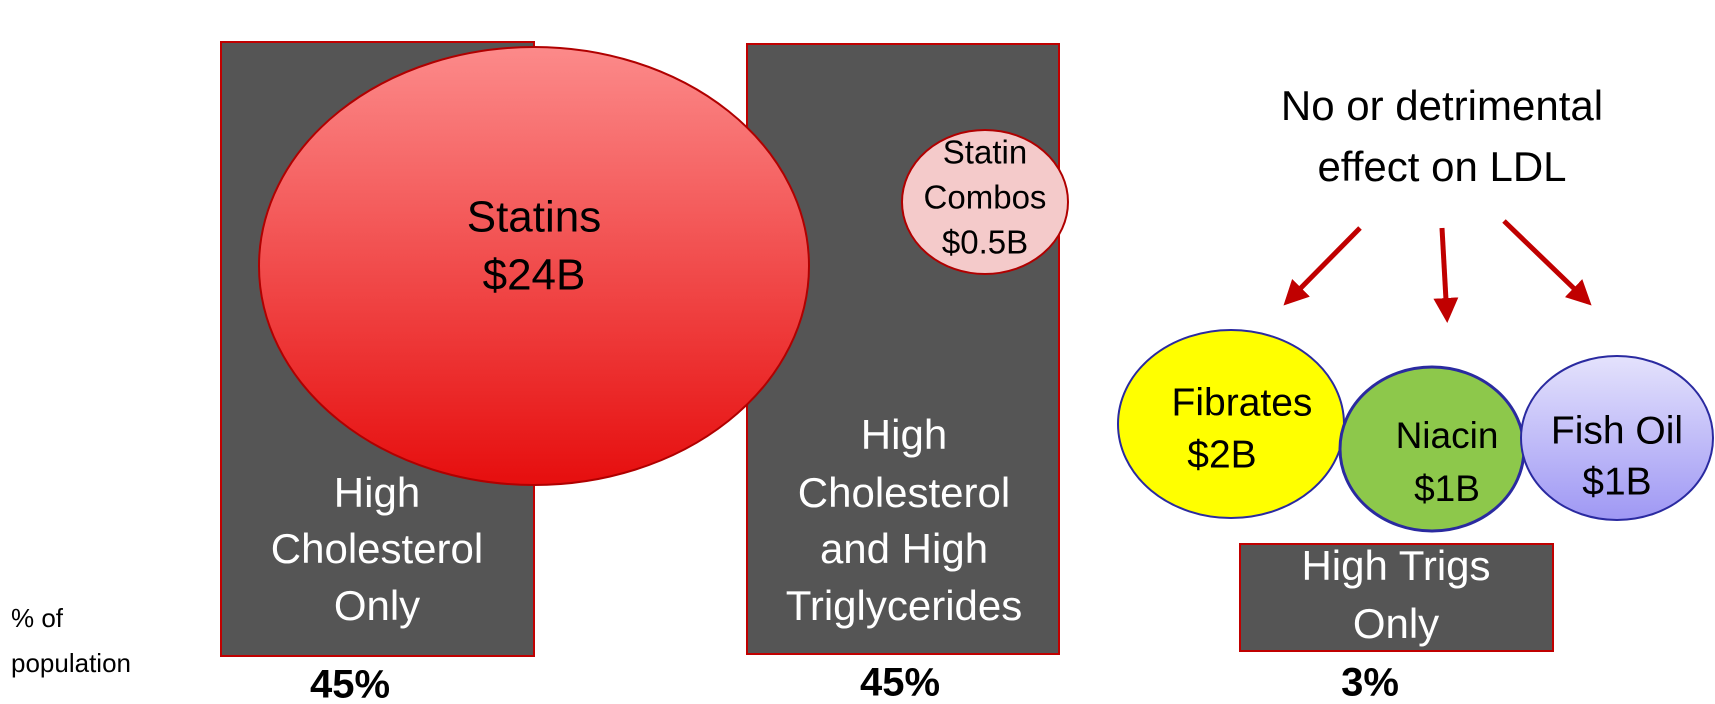 This screenshot has width=1715, height=704. I want to click on title-line: No or detrimental, so click(1442, 105).